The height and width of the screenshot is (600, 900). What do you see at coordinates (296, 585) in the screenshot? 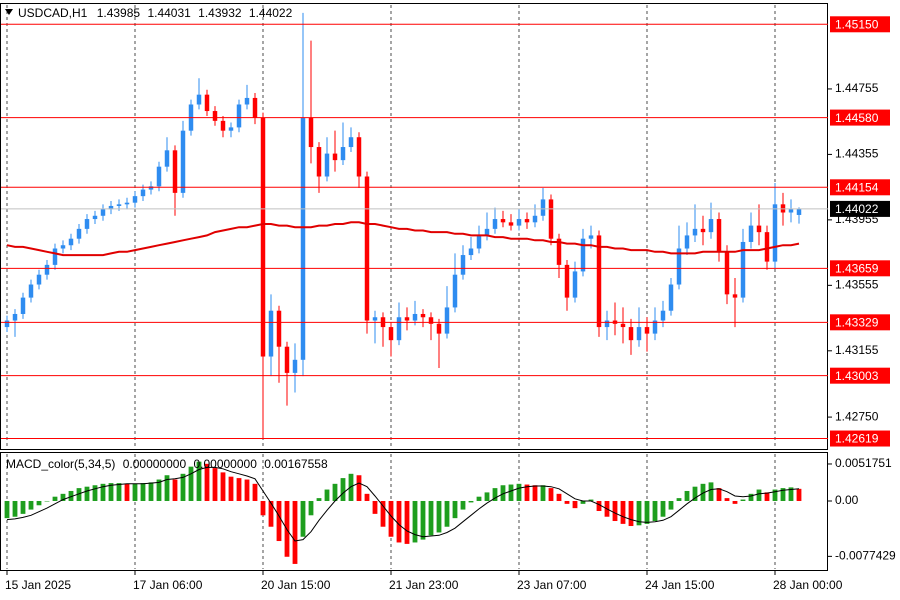
I see `x-tick-label: 20 Jan 15:00` at bounding box center [296, 585].